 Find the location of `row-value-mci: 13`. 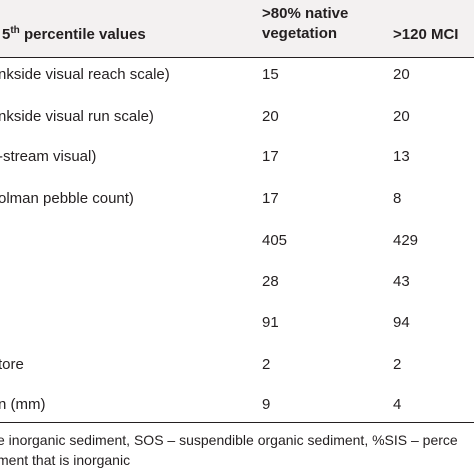

row-value-mci: 13 is located at coordinates (401, 156).